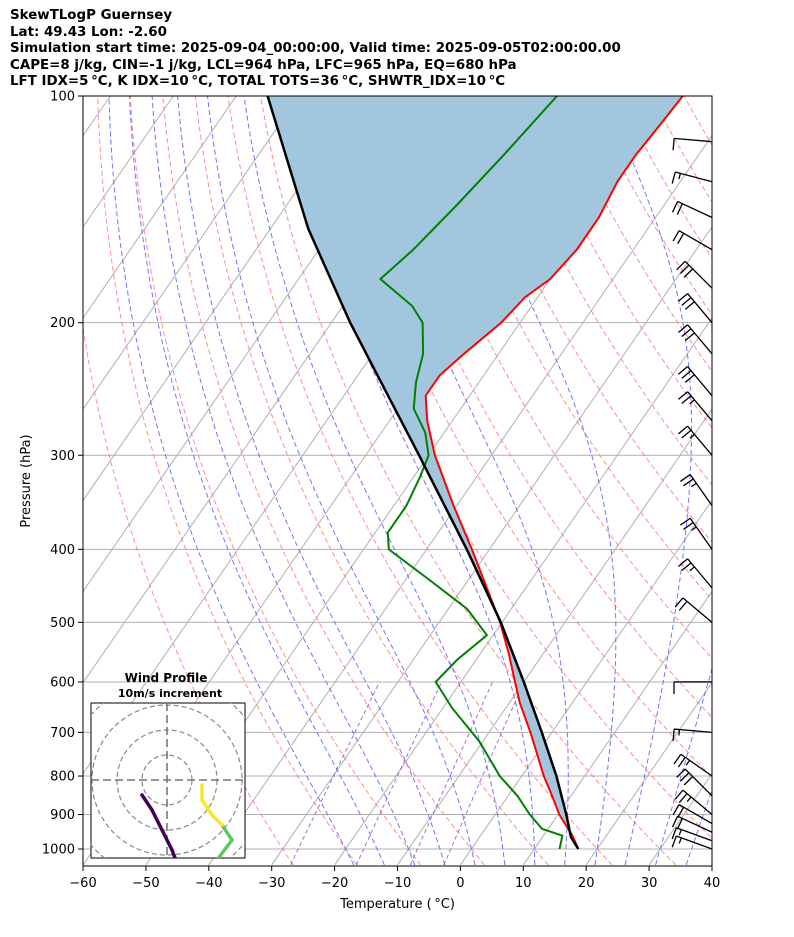 The image size is (794, 937). Describe the element at coordinates (88, 32) in the screenshot. I see `header-location: Lat: 49.43 Lon: -2.60` at that location.